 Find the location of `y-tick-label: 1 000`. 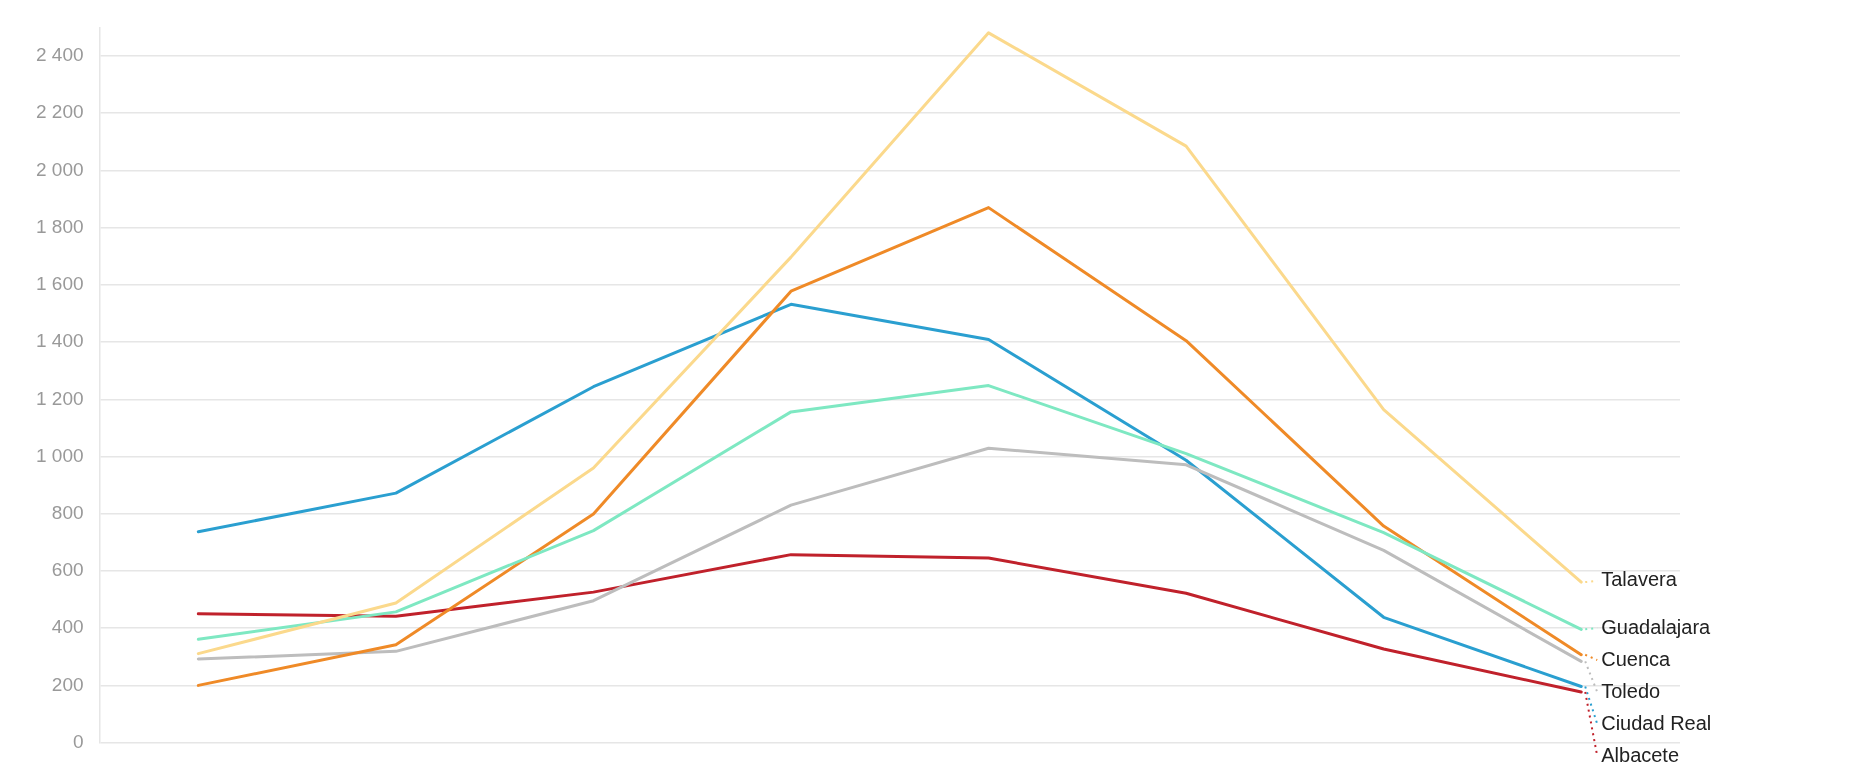

y-tick-label: 1 000 is located at coordinates (60, 455).